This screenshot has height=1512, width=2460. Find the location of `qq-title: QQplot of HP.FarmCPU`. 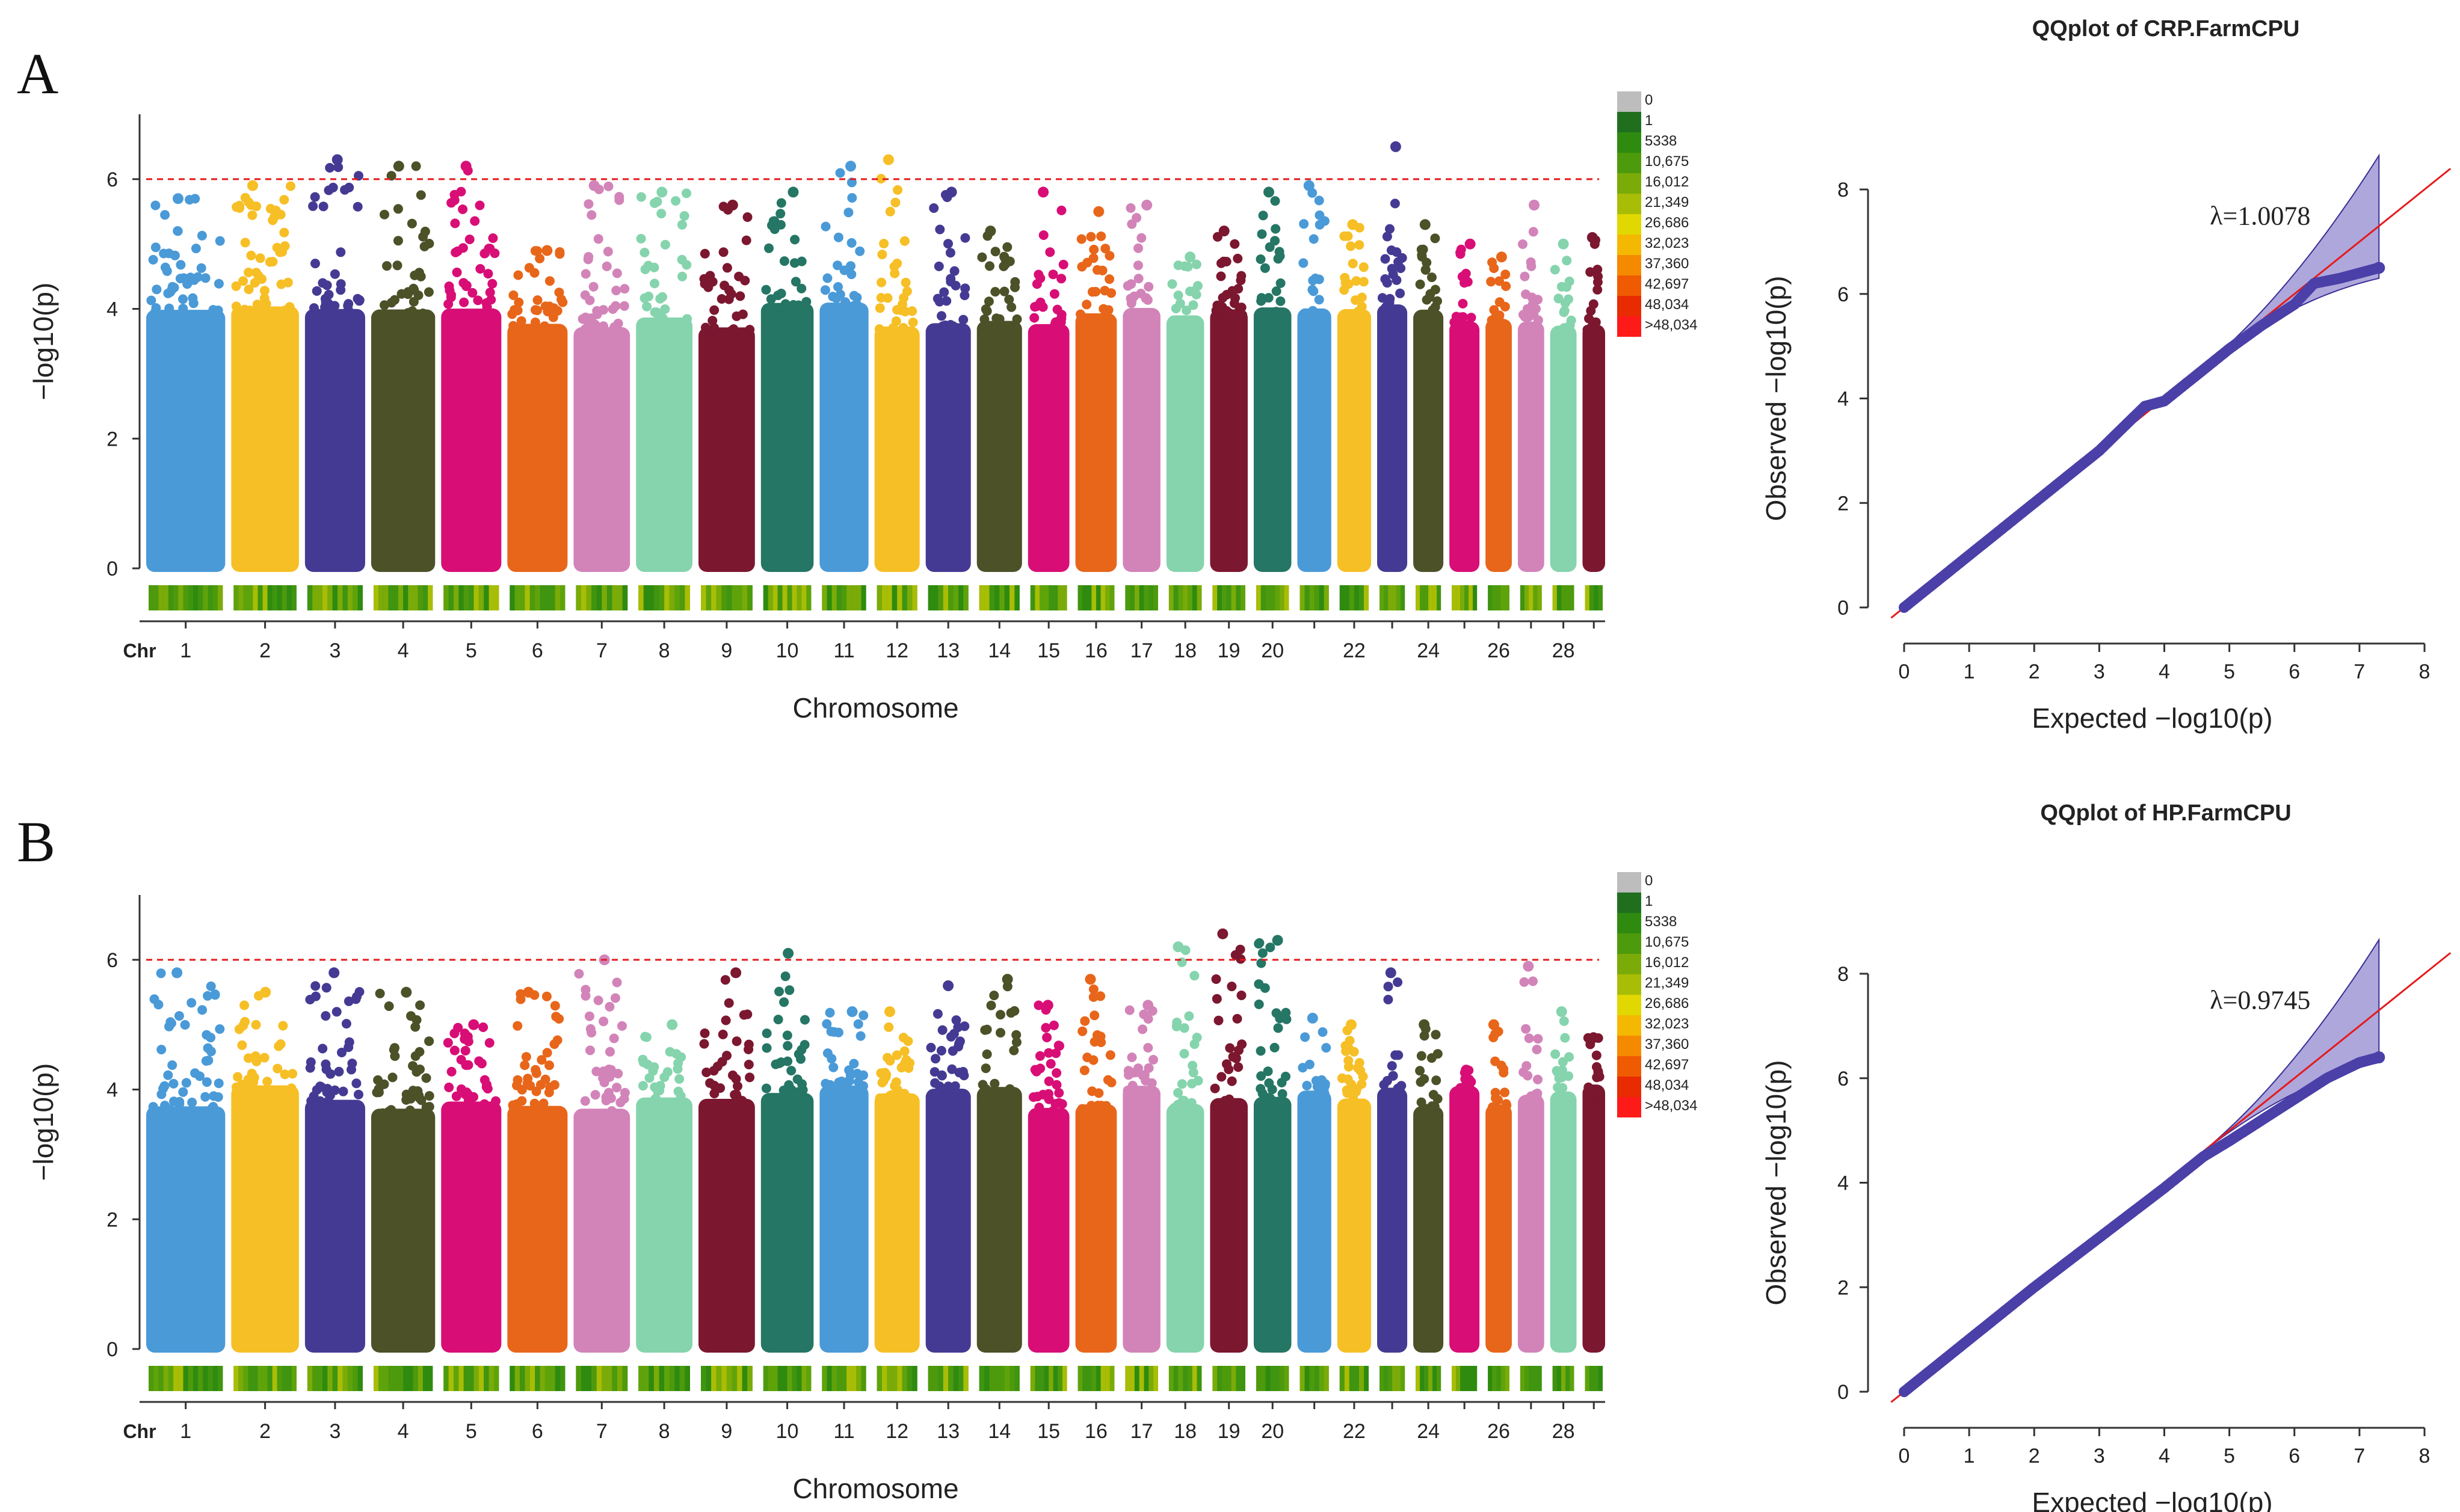

qq-title: QQplot of HP.FarmCPU is located at coordinates (2165, 814).